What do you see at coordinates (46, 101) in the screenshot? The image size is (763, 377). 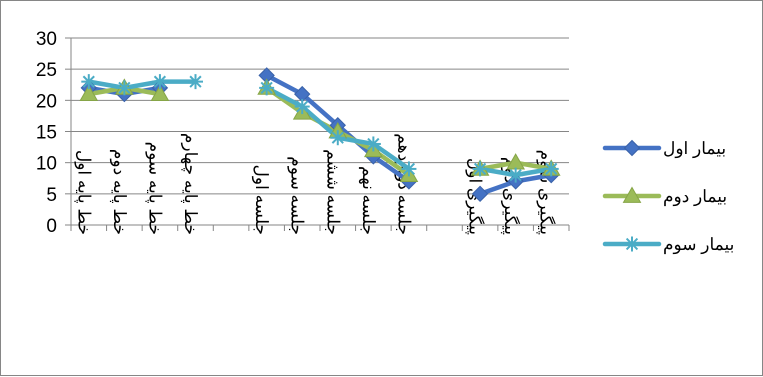 I see `y-tick-label: 20` at bounding box center [46, 101].